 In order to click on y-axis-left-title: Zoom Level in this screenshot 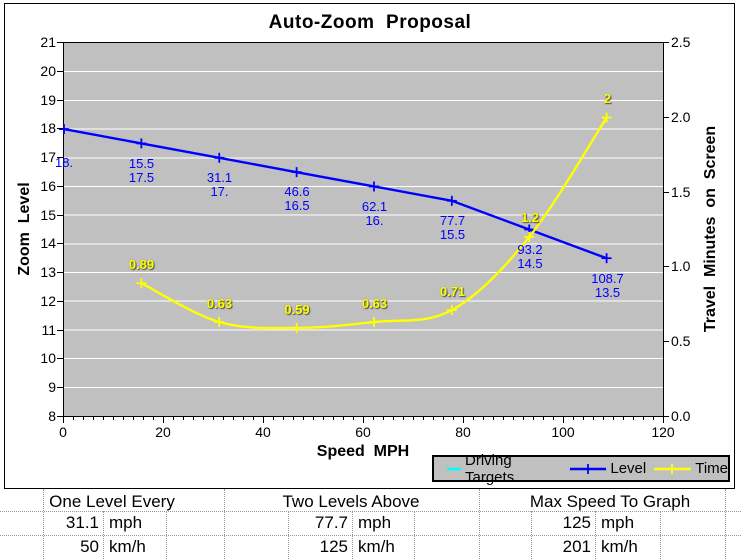, I will do `click(24, 229)`.